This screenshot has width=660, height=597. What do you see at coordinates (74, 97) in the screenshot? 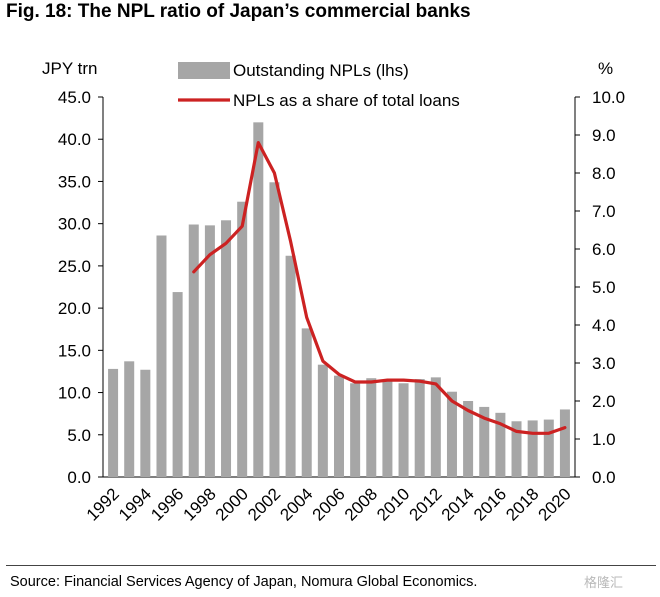
I see `left-tick-label: 45.0` at bounding box center [74, 97].